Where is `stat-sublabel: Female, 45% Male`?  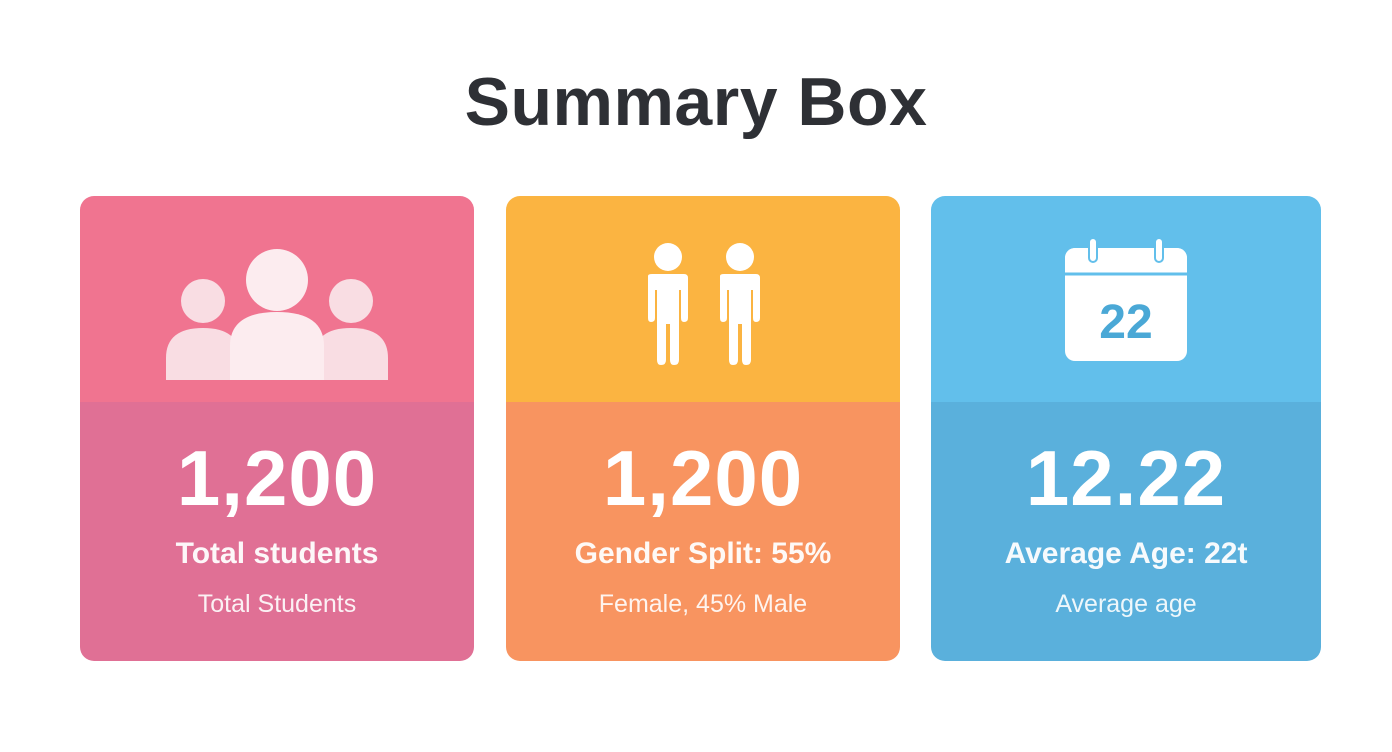
stat-sublabel: Female, 45% Male is located at coordinates (703, 604).